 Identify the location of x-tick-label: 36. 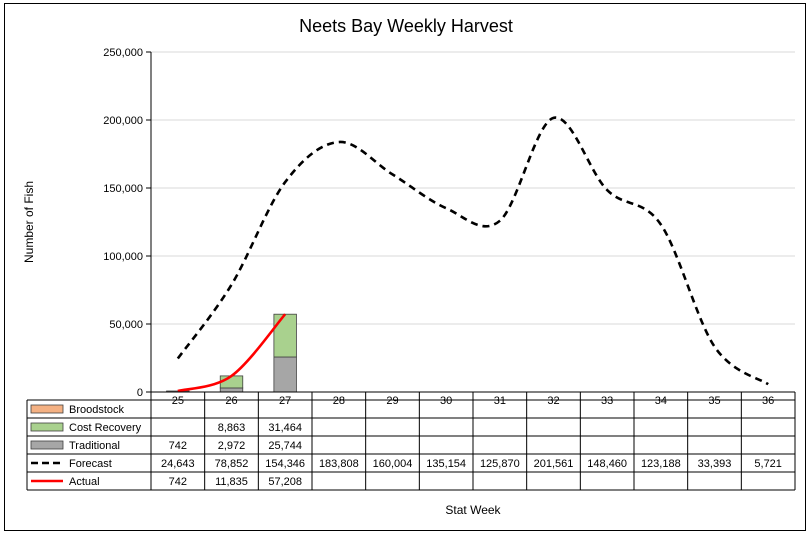
(768, 401).